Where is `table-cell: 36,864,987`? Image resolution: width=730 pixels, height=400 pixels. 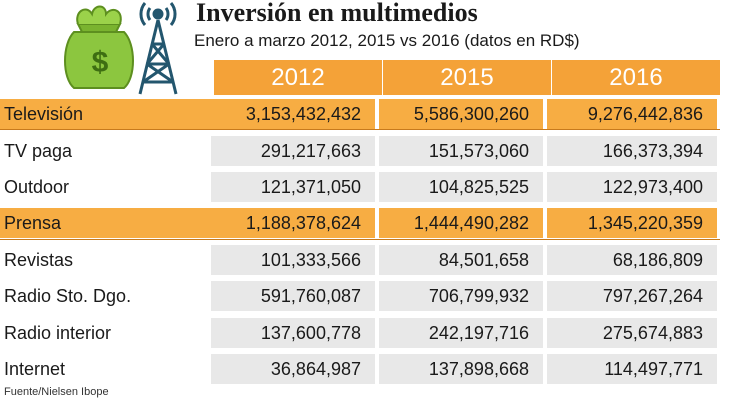
table-cell: 36,864,987 is located at coordinates (293, 368).